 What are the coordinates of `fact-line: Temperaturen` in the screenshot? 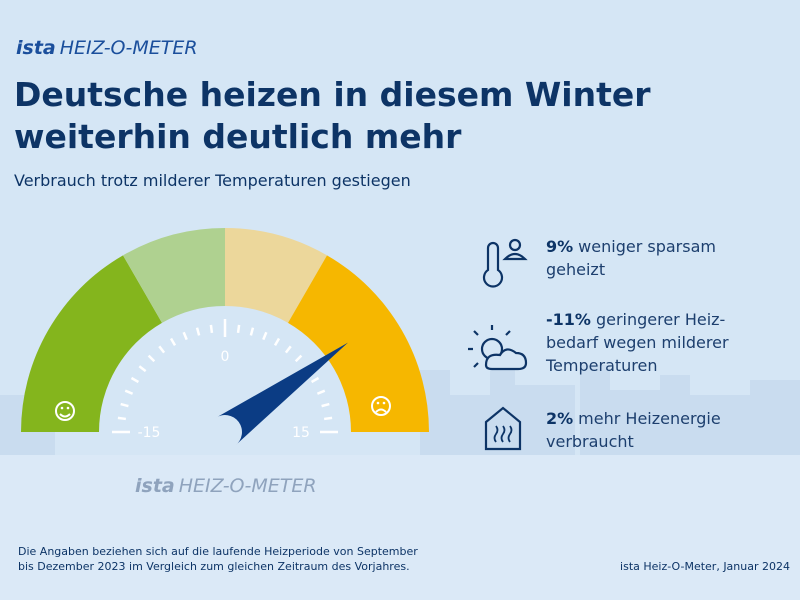 It's located at (601, 365).